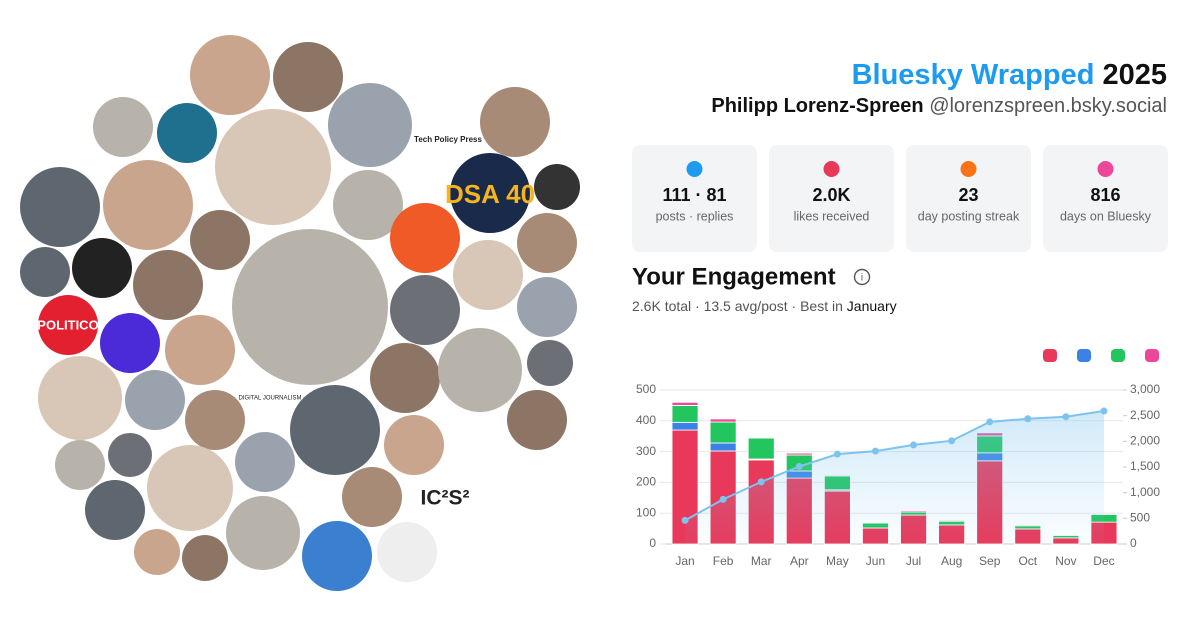  I want to click on y2-tick-label: 1,500, so click(1145, 466).